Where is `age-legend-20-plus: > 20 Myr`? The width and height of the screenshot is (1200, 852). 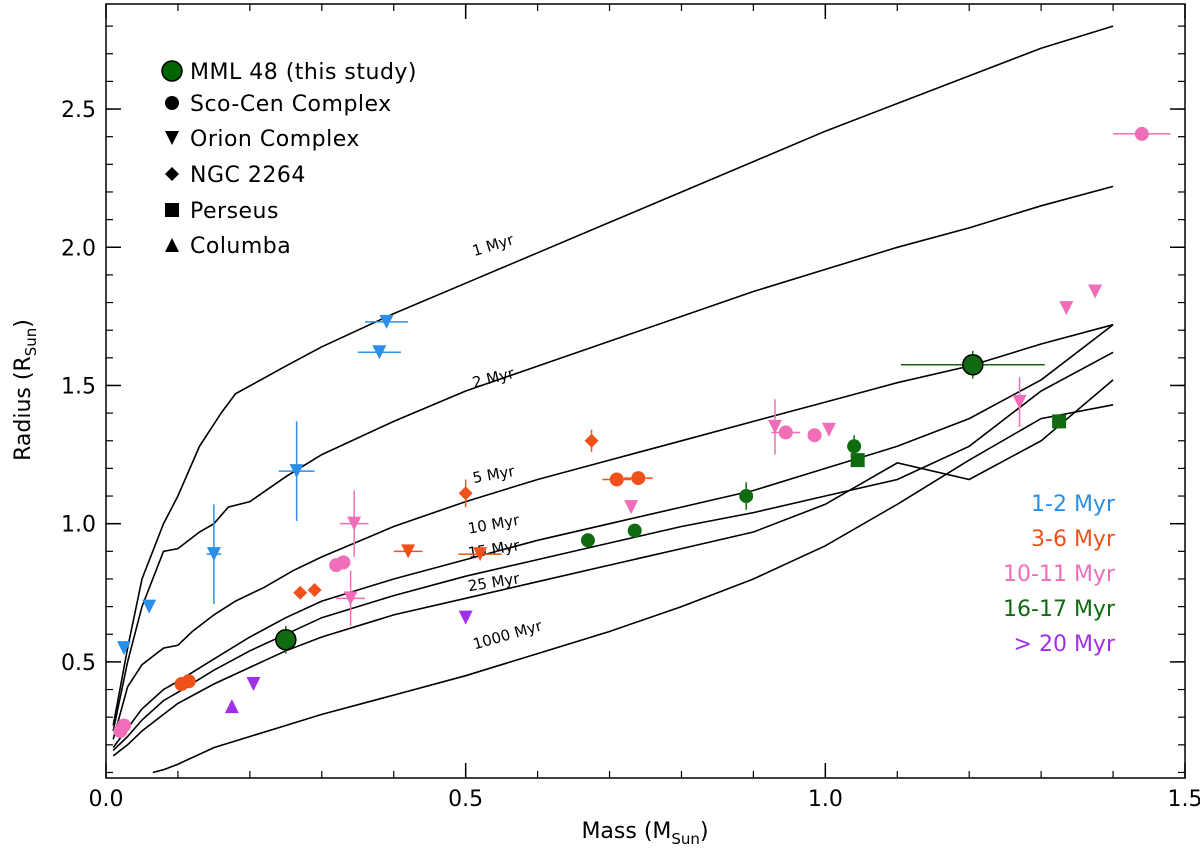
age-legend-20-plus: > 20 Myr is located at coordinates (1065, 644).